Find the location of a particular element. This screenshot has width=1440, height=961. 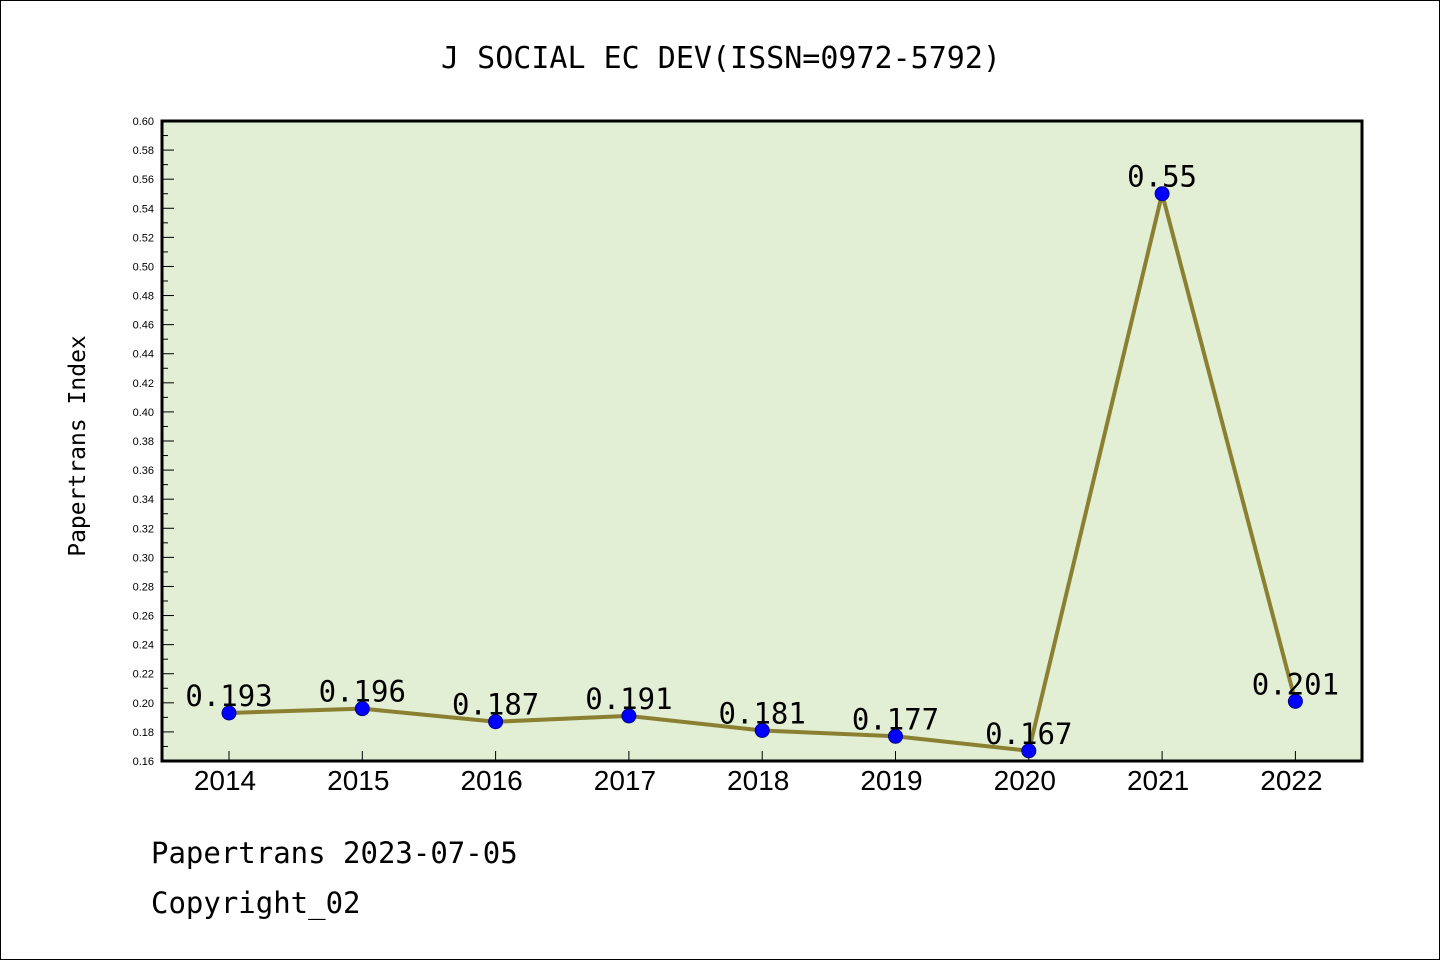

footer-date: Papertrans 2023-07-05 is located at coordinates (334, 853).